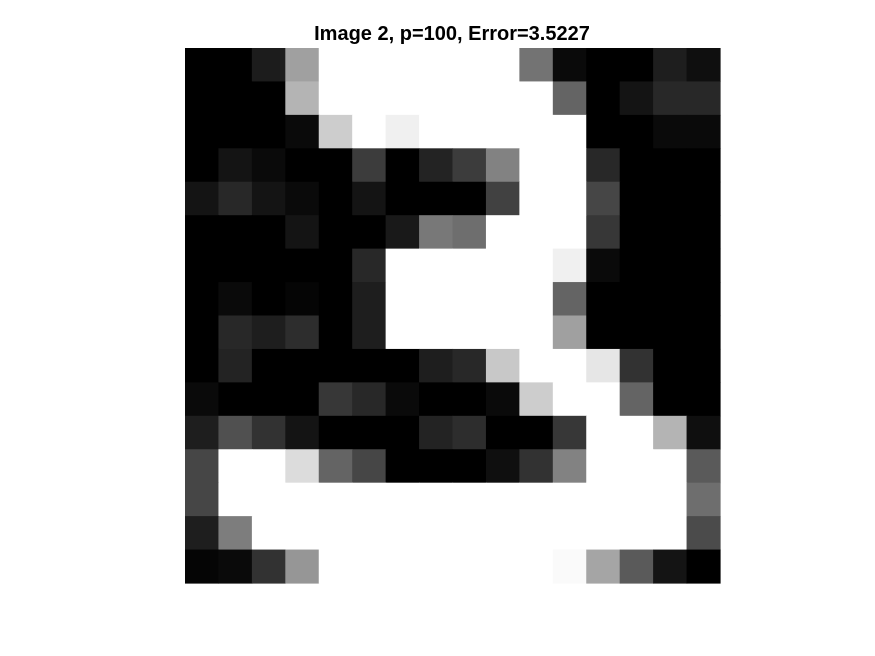  Describe the element at coordinates (302, 198) in the screenshot. I see `heatmap-cell-r4-c3` at that location.